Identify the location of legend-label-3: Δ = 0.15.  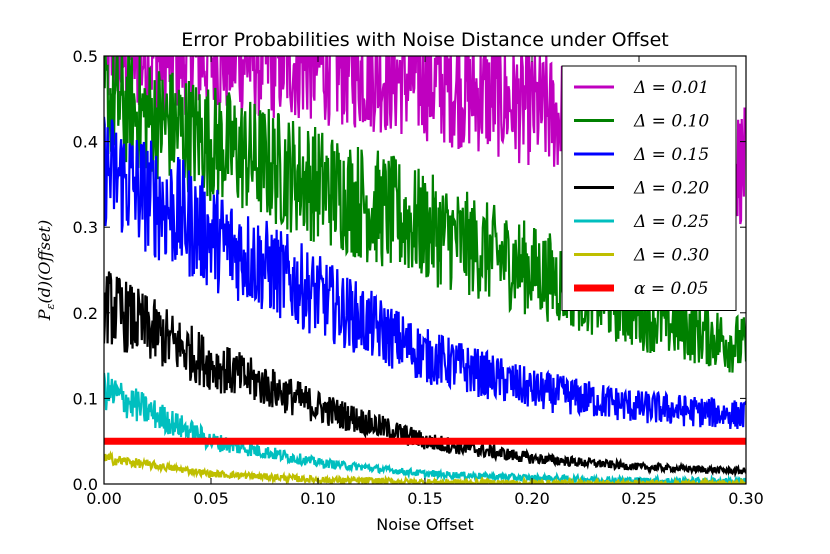
(671, 155).